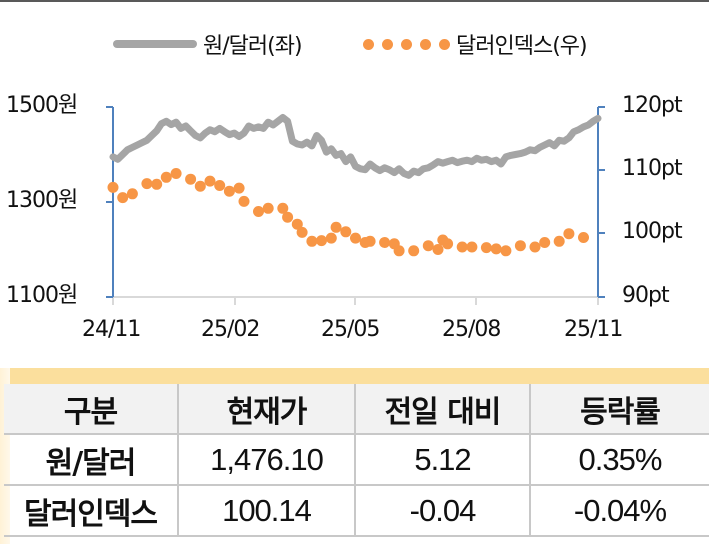 This screenshot has width=709, height=544. Describe the element at coordinates (355, 301) in the screenshot. I see `x-axis-ticks` at that location.